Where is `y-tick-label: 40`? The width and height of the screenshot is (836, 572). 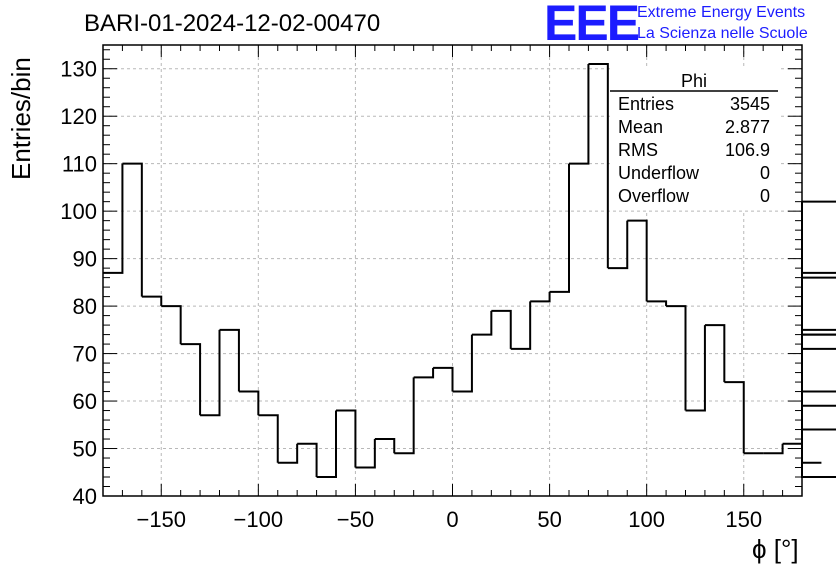 y-tick-label: 40 is located at coordinates (85, 496).